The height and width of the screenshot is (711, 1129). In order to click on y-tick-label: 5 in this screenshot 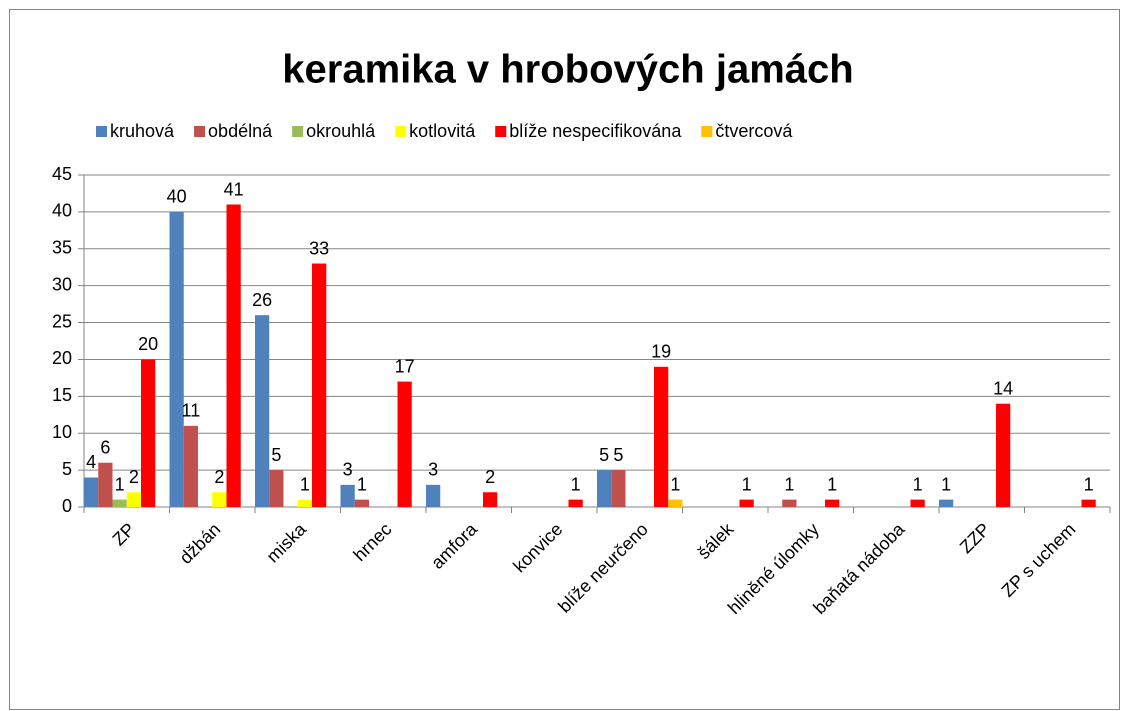, I will do `click(67, 469)`.